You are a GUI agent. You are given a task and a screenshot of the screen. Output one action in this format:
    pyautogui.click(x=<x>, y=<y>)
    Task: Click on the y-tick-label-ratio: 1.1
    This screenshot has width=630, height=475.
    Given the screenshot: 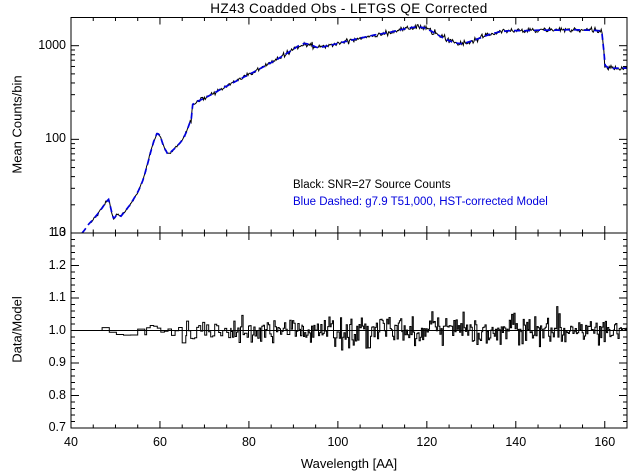 What is the action you would take?
    pyautogui.click(x=57, y=297)
    